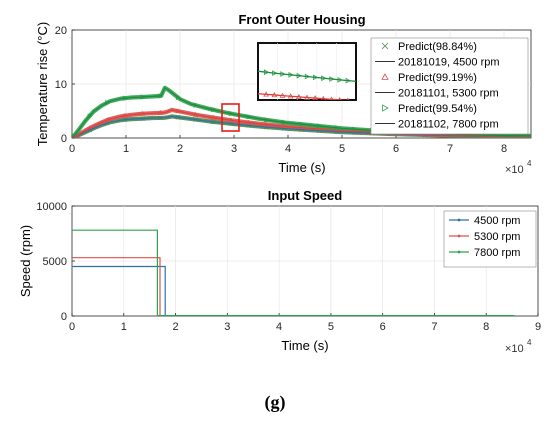 The image size is (550, 433). Describe the element at coordinates (301, 167) in the screenshot. I see `x-axis-label-top: Time (s)` at that location.